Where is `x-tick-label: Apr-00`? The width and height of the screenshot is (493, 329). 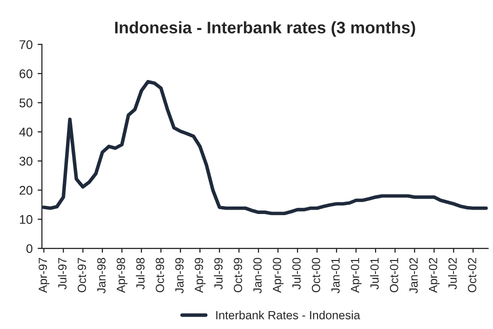
x-tick-label: Apr-00 is located at coordinates (278, 275).